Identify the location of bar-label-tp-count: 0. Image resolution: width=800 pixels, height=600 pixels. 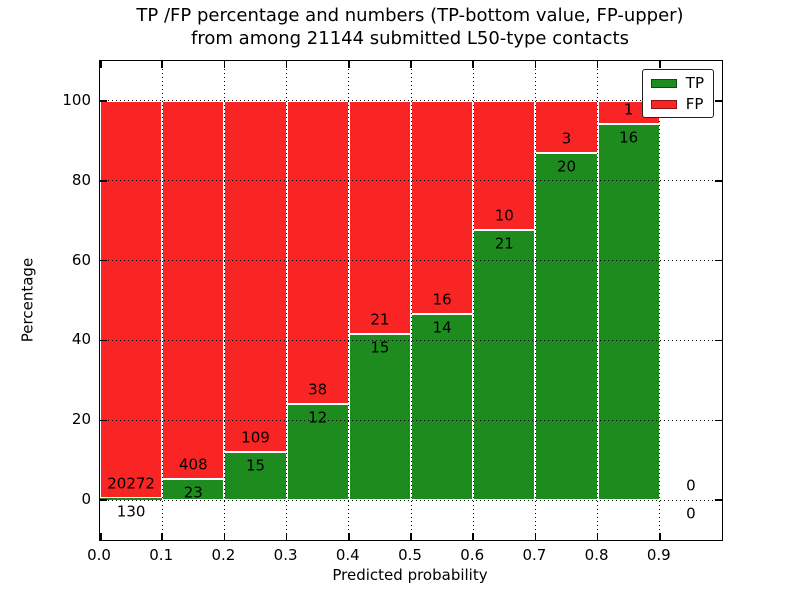
(691, 513).